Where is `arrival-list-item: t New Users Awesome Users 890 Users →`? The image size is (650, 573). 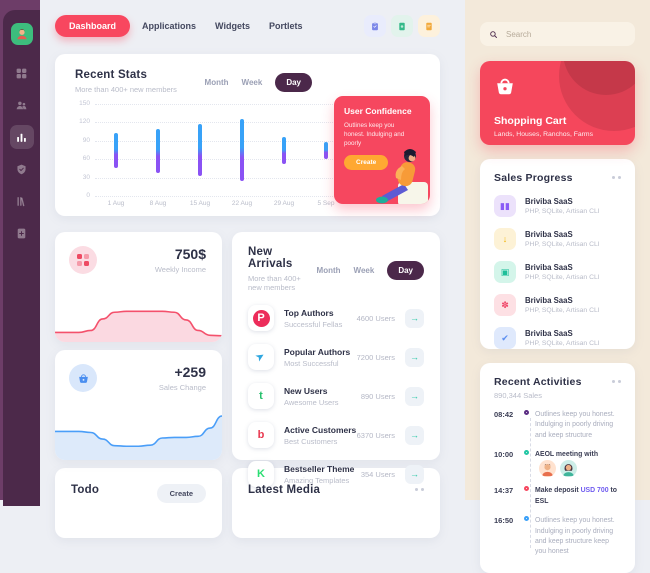
arrival-list-item: t New Users Awesome Users 890 Users → is located at coordinates (336, 396).